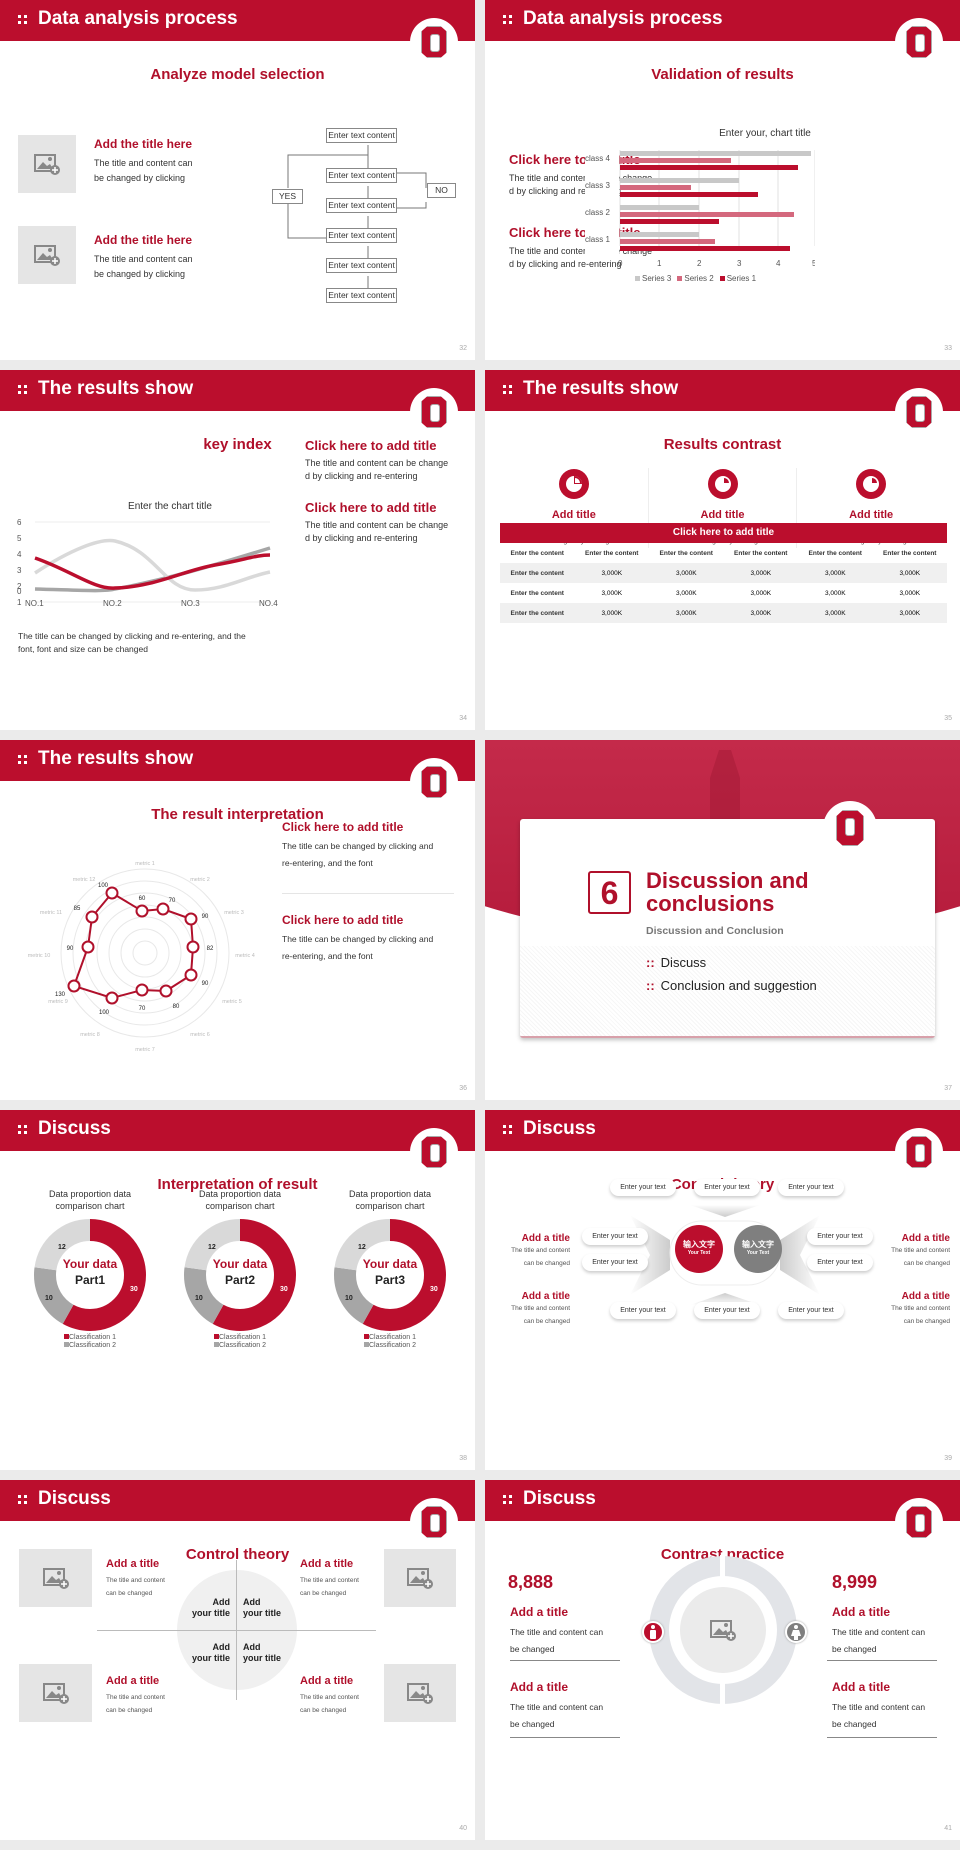 This screenshot has width=960, height=1850. Describe the element at coordinates (368, 893) in the screenshot. I see `divider` at that location.